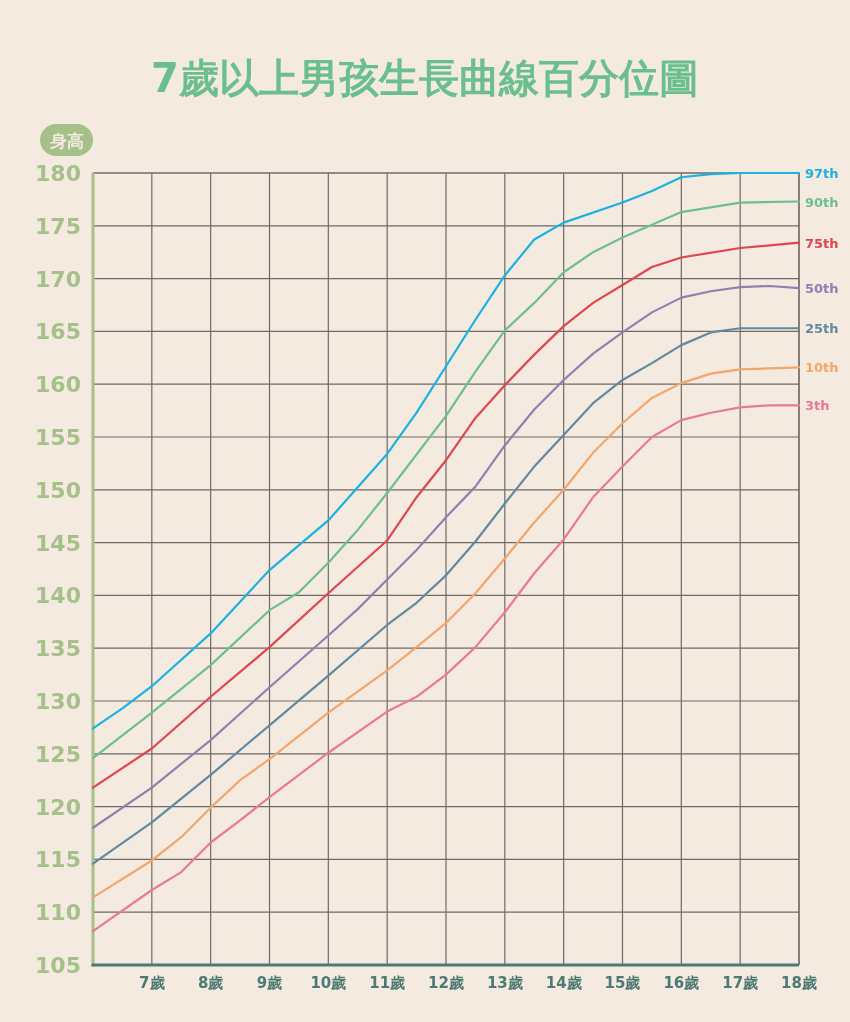 The image size is (850, 1022). I want to click on y-tick-label: 165, so click(58, 332).